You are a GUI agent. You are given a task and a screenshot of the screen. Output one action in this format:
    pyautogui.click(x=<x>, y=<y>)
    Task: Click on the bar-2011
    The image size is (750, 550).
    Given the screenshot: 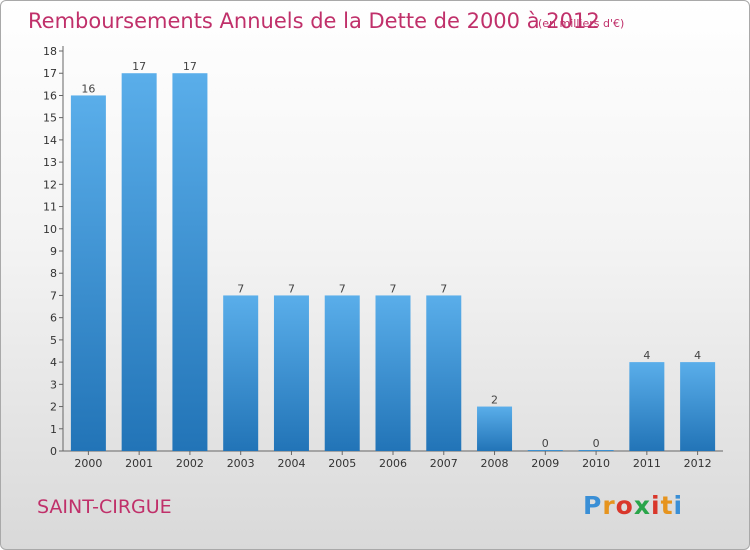 What is the action you would take?
    pyautogui.click(x=647, y=406)
    